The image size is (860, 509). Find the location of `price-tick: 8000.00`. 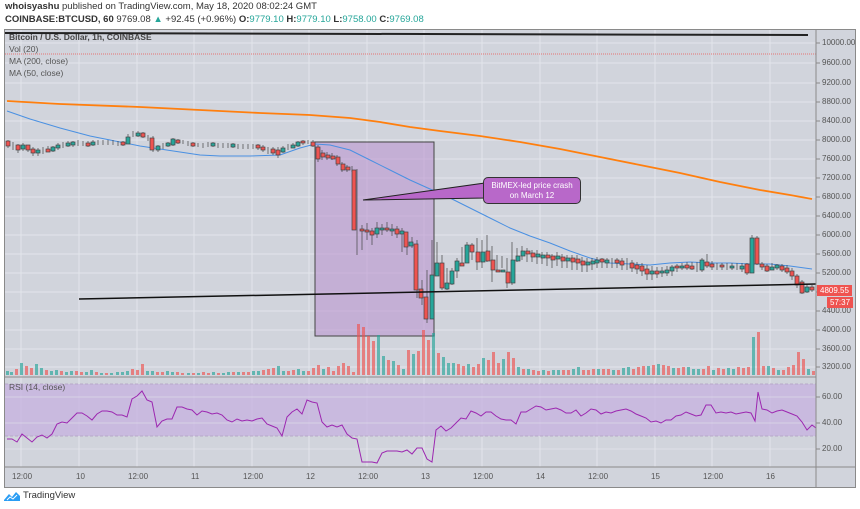

price-tick: 8000.00 is located at coordinates (836, 139).